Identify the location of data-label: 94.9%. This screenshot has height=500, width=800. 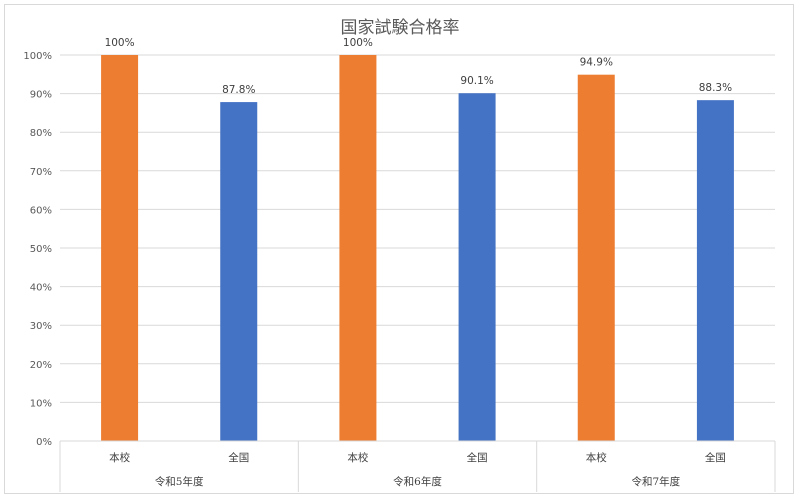
(596, 63).